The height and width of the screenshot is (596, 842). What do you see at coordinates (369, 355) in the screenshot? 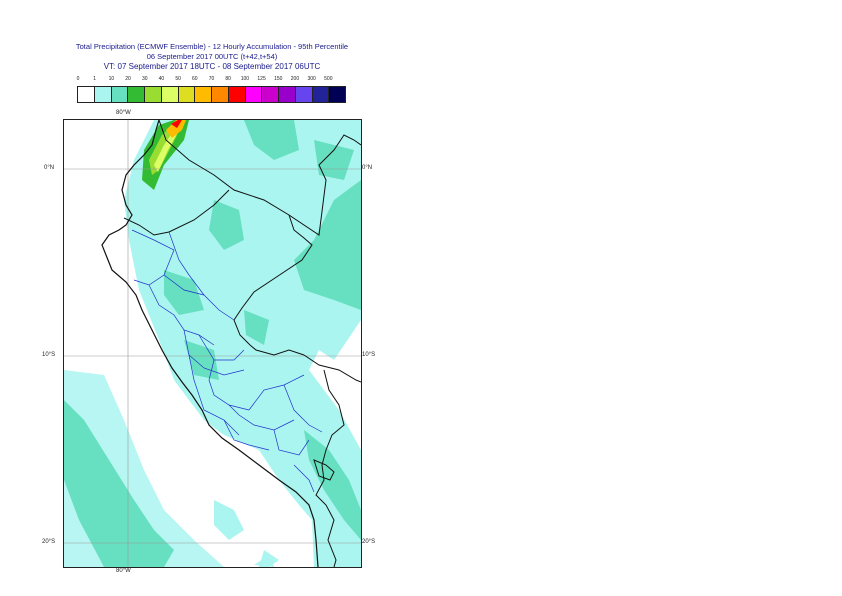
I see `lat-label-10s-right: 10°S` at bounding box center [369, 355].